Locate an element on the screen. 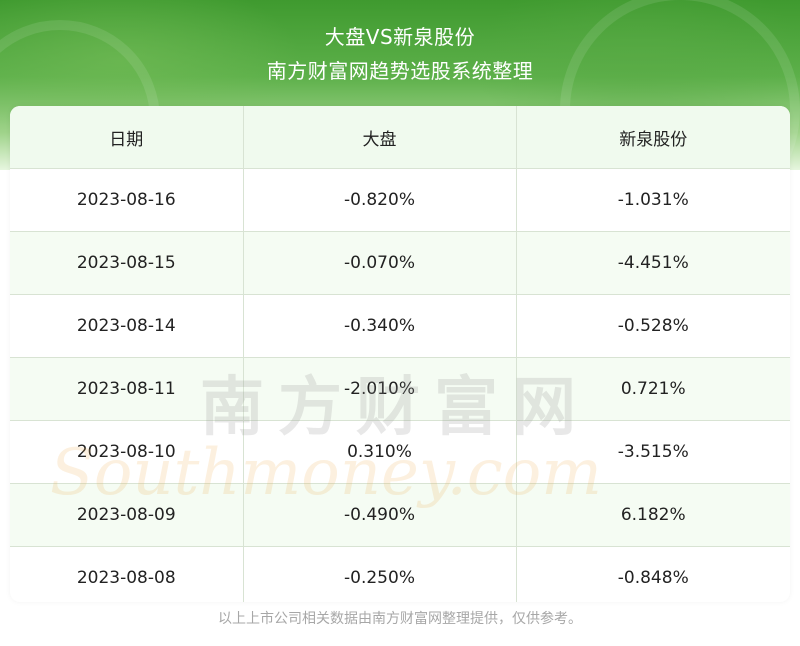 The height and width of the screenshot is (646, 800). column-header-stock: 新泉股份 is located at coordinates (653, 137).